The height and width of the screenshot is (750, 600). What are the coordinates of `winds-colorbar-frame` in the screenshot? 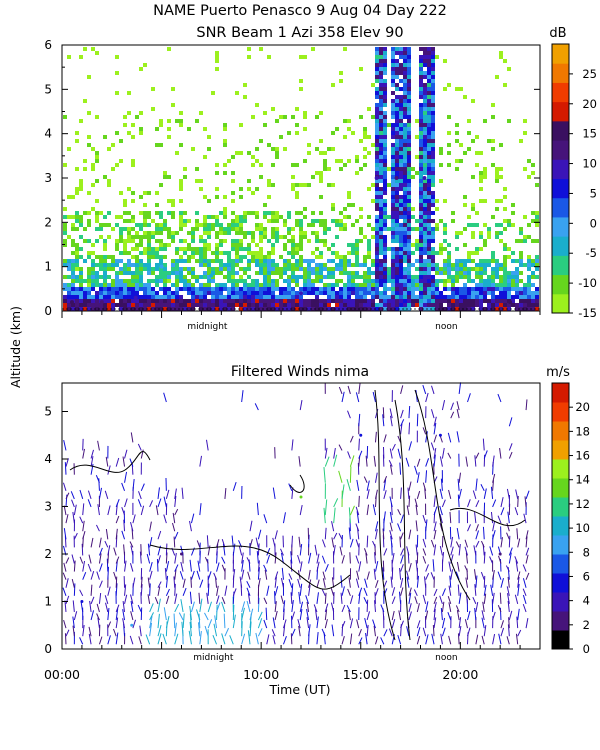 It's located at (560, 516).